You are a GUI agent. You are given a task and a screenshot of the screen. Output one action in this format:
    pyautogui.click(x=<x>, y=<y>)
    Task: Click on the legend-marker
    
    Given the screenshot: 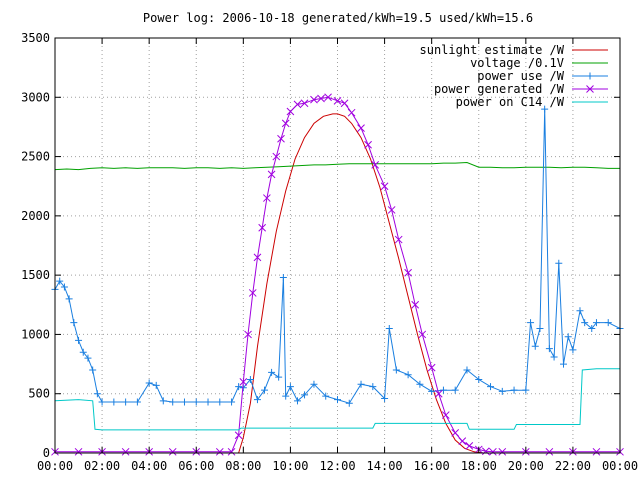 What is the action you would take?
    pyautogui.click(x=590, y=76)
    